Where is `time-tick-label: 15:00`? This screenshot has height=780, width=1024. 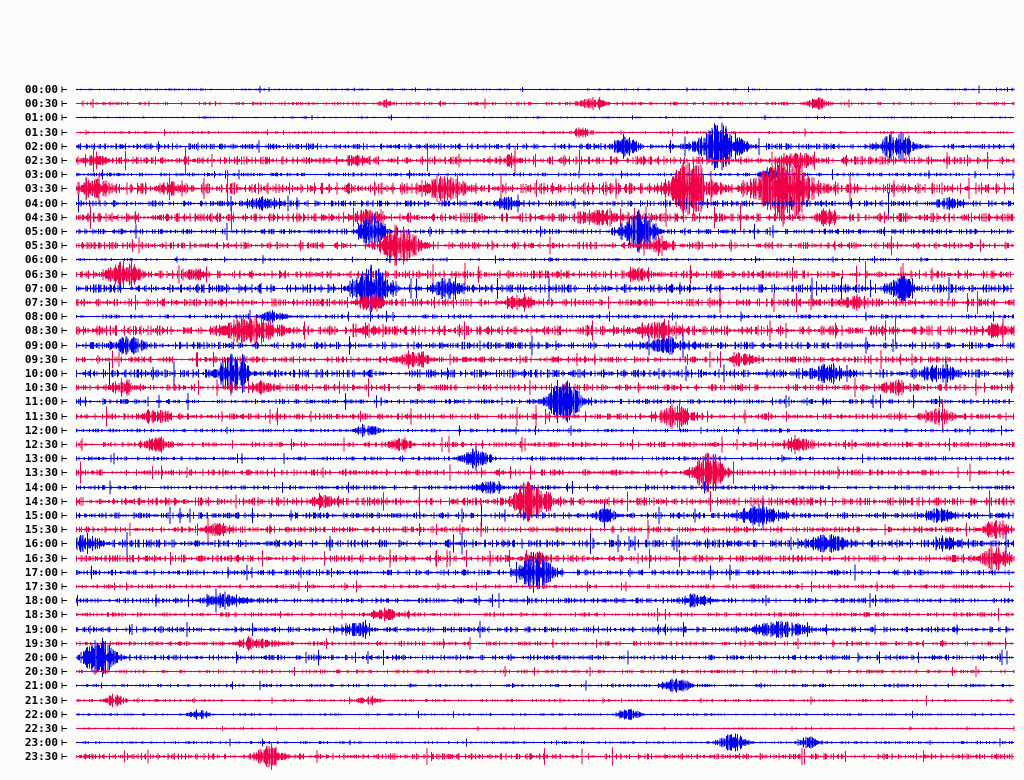
time-tick-label: 15:00 is located at coordinates (41, 515).